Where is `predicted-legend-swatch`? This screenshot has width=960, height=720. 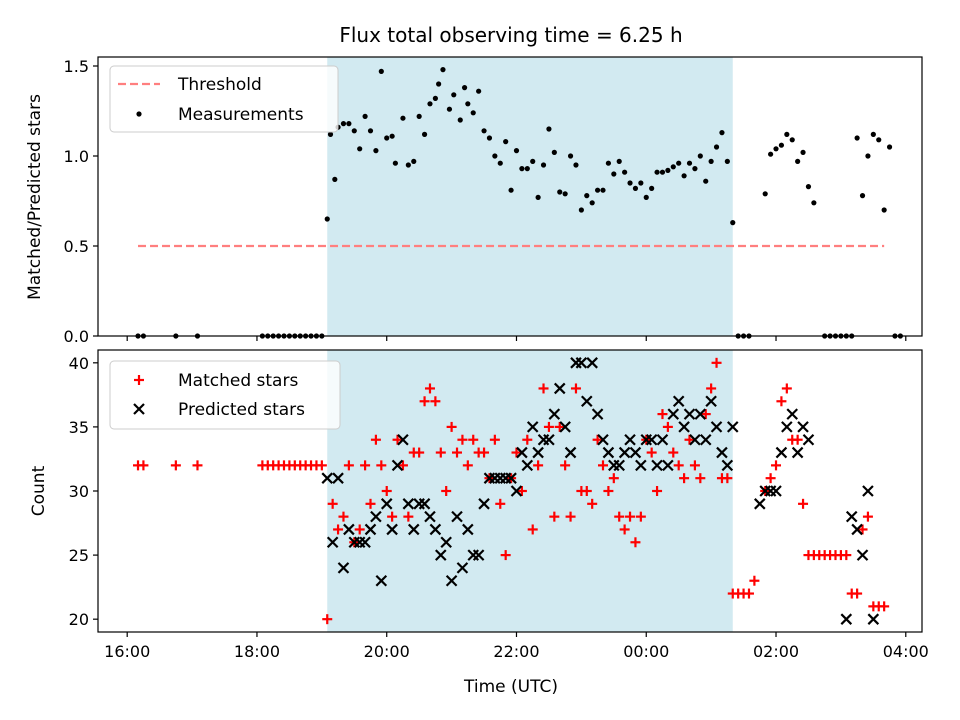
predicted-legend-swatch is located at coordinates (139, 409).